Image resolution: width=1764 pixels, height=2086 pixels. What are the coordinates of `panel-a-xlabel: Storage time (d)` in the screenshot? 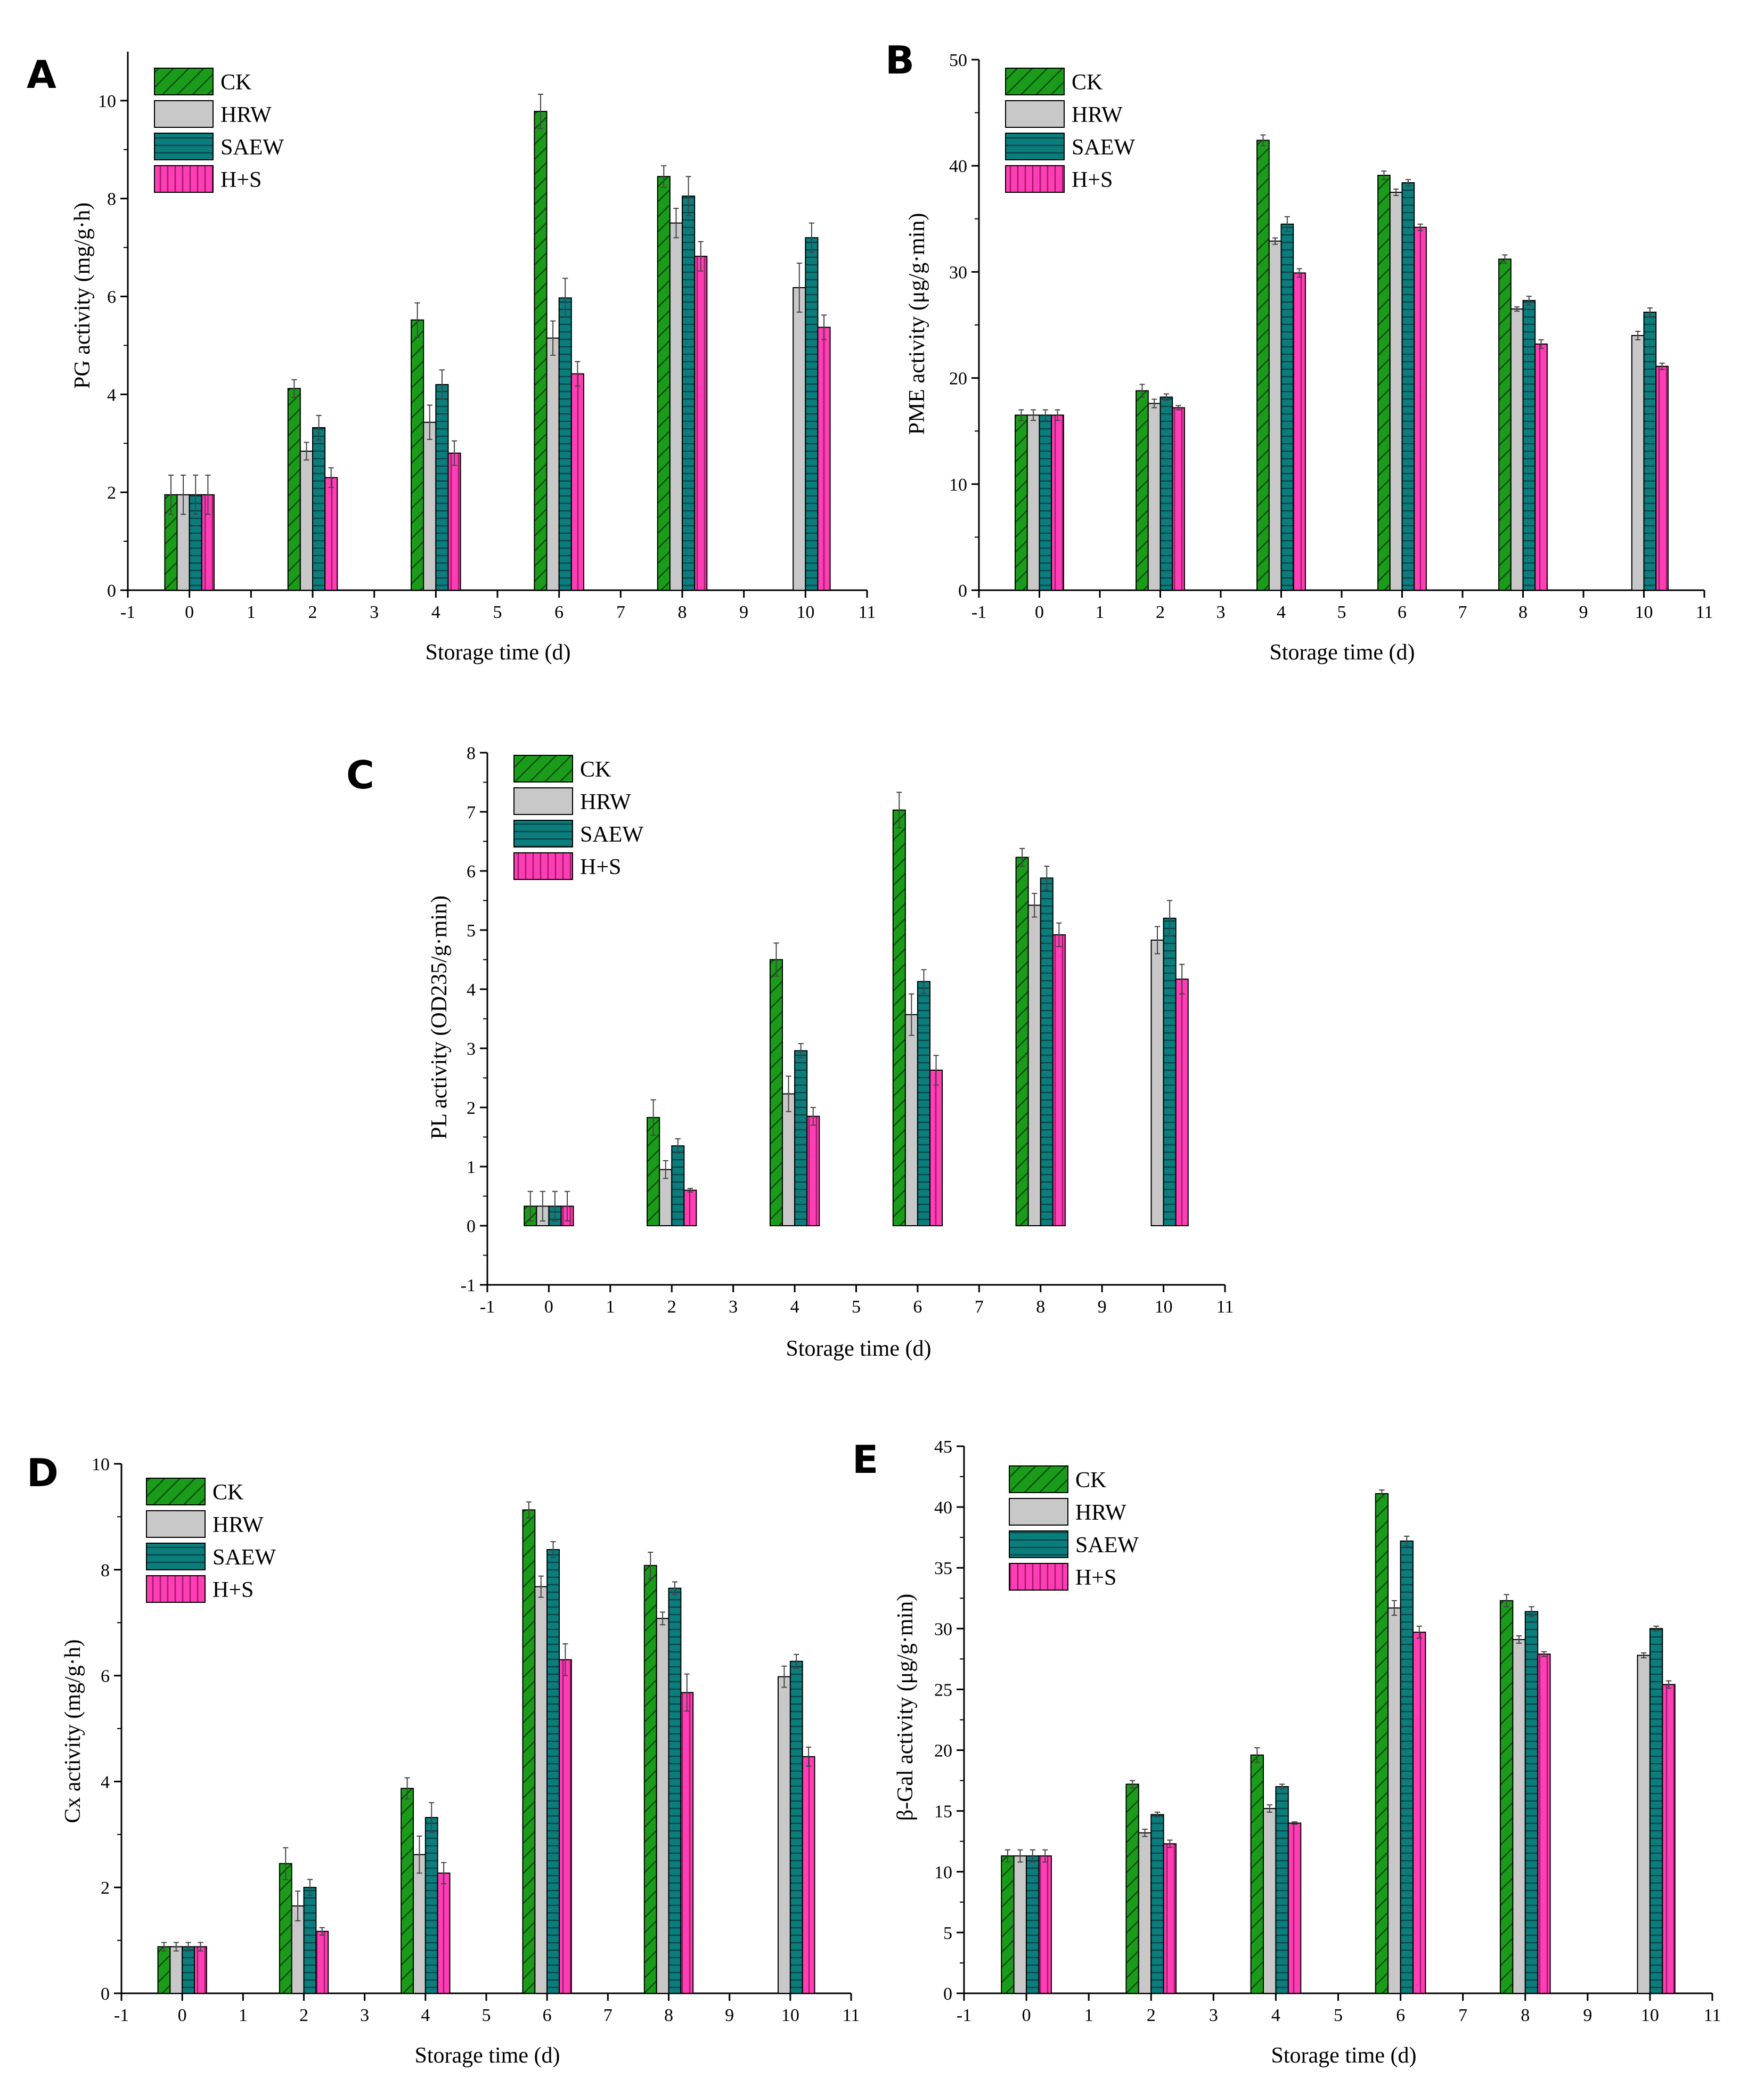 It's located at (499, 652).